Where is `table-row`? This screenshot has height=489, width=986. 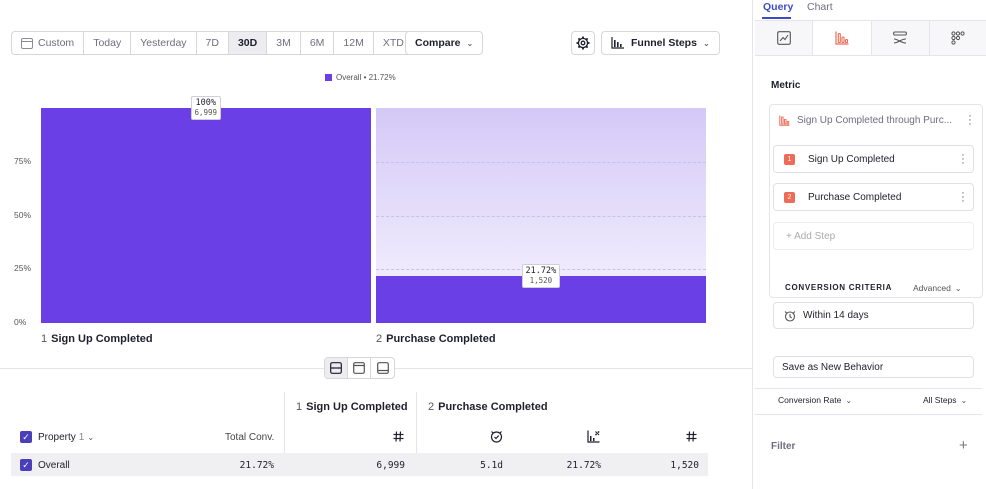
table-row is located at coordinates (359, 464).